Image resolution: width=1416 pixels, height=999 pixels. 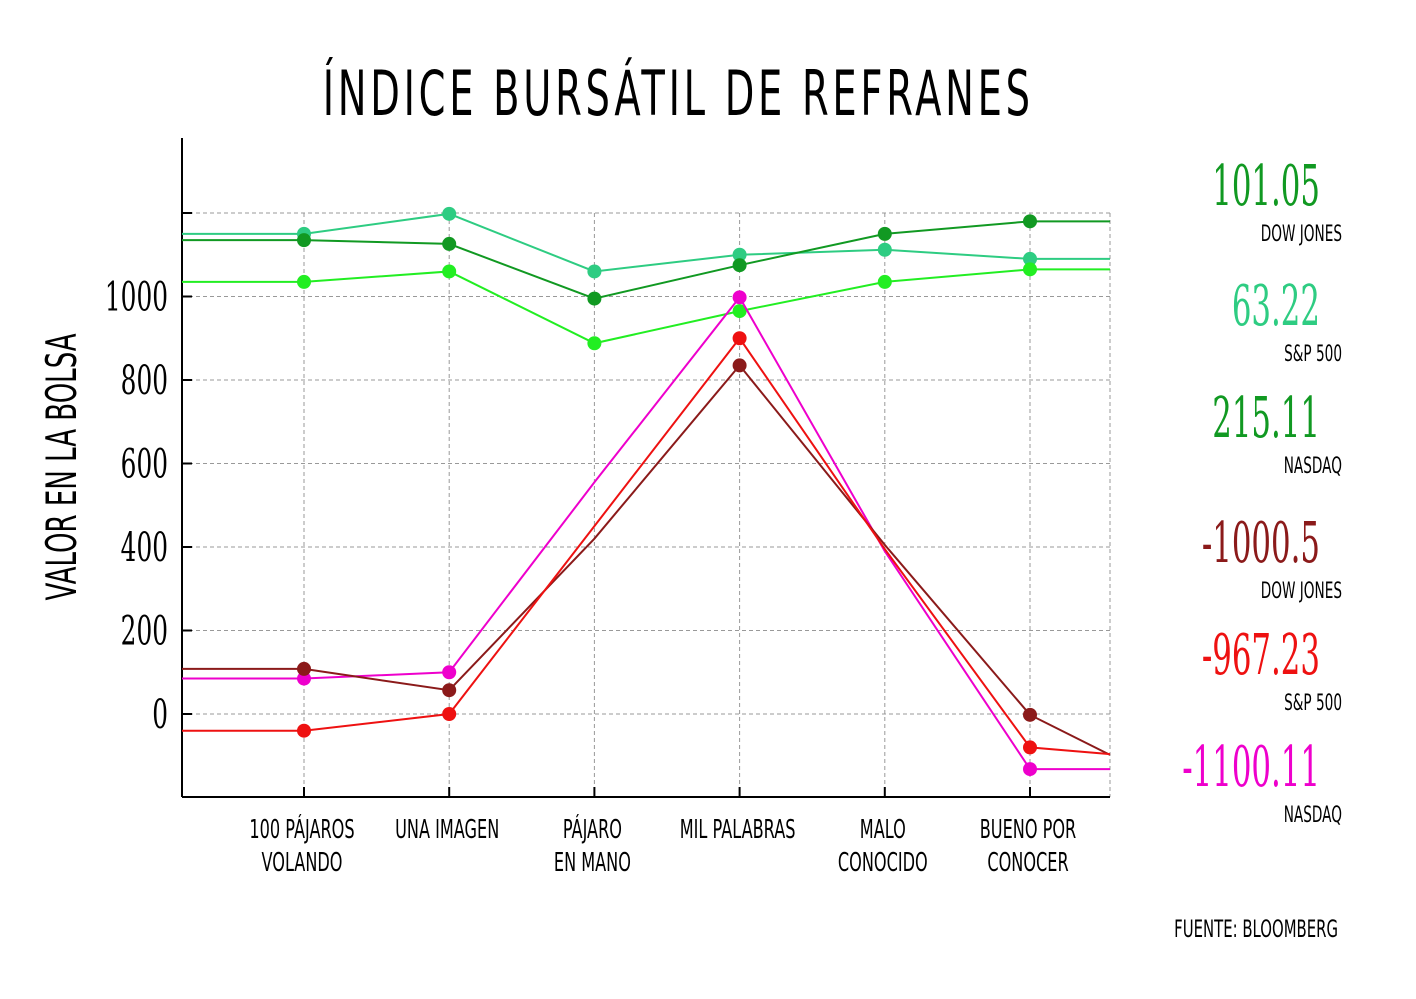 I want to click on y-axis-label: VALOR EN LA BOLSA, so click(x=63, y=466).